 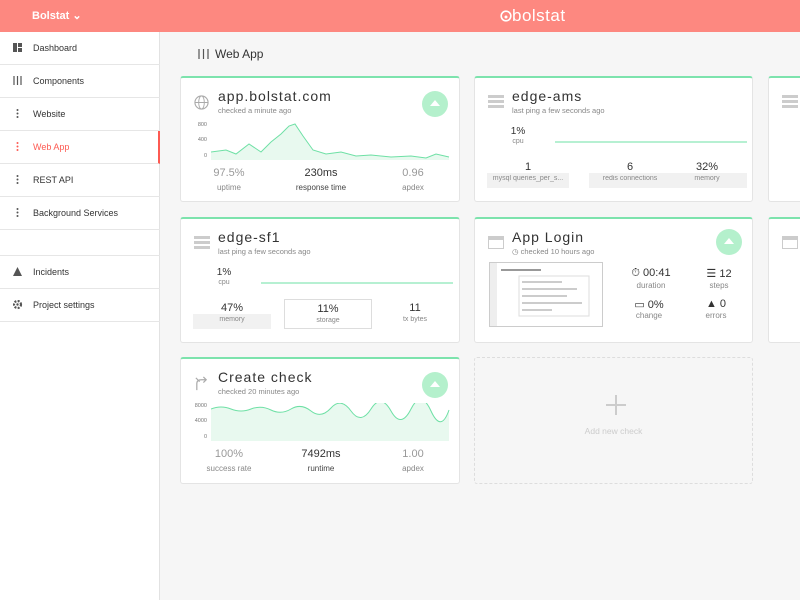 I want to click on metric-text: 12, so click(x=725, y=274).